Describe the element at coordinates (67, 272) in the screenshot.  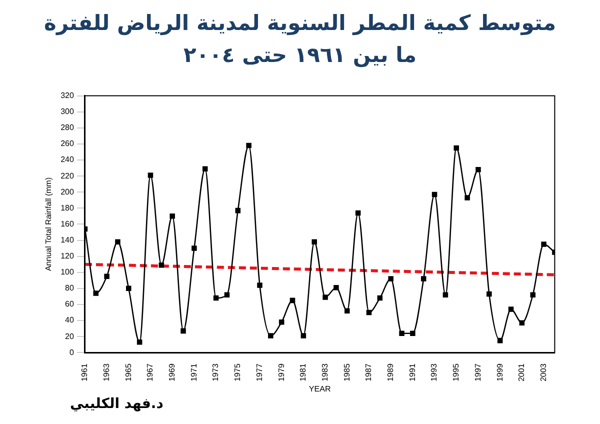
I see `y-tick-label: 100` at that location.